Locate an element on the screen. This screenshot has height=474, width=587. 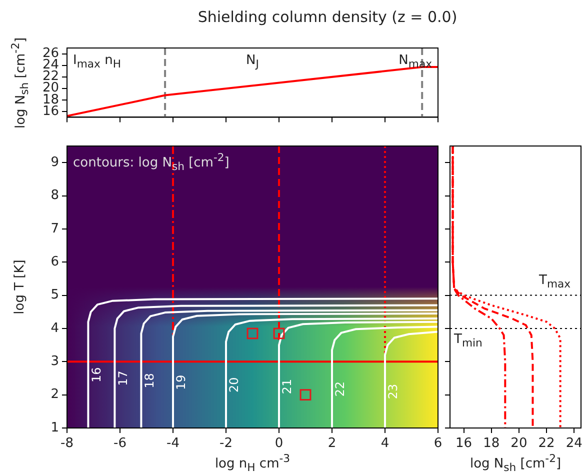
annotation: I$_{max}$ n$_{H}$ is located at coordinates (97, 62).